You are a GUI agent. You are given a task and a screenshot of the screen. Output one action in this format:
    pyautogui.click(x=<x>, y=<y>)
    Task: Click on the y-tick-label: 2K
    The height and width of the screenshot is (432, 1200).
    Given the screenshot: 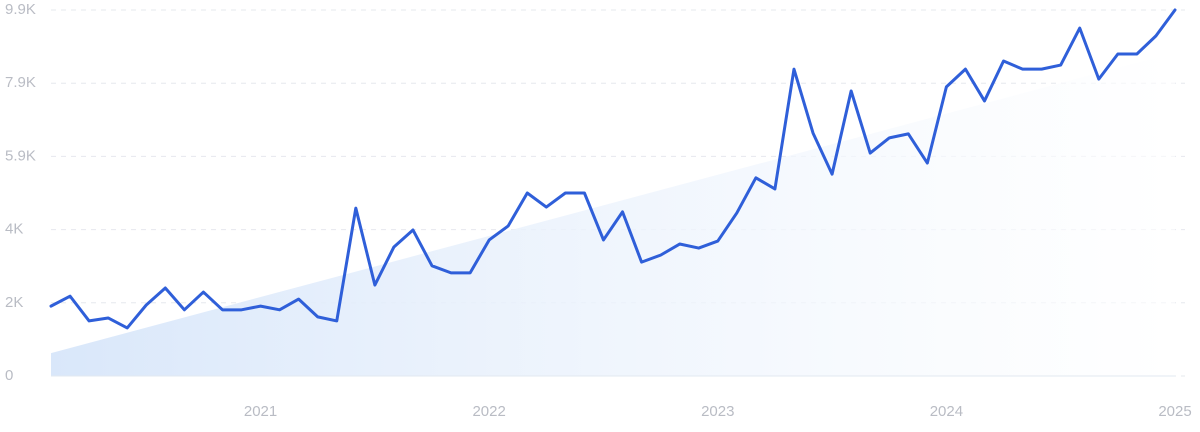 What is the action you would take?
    pyautogui.click(x=14, y=302)
    